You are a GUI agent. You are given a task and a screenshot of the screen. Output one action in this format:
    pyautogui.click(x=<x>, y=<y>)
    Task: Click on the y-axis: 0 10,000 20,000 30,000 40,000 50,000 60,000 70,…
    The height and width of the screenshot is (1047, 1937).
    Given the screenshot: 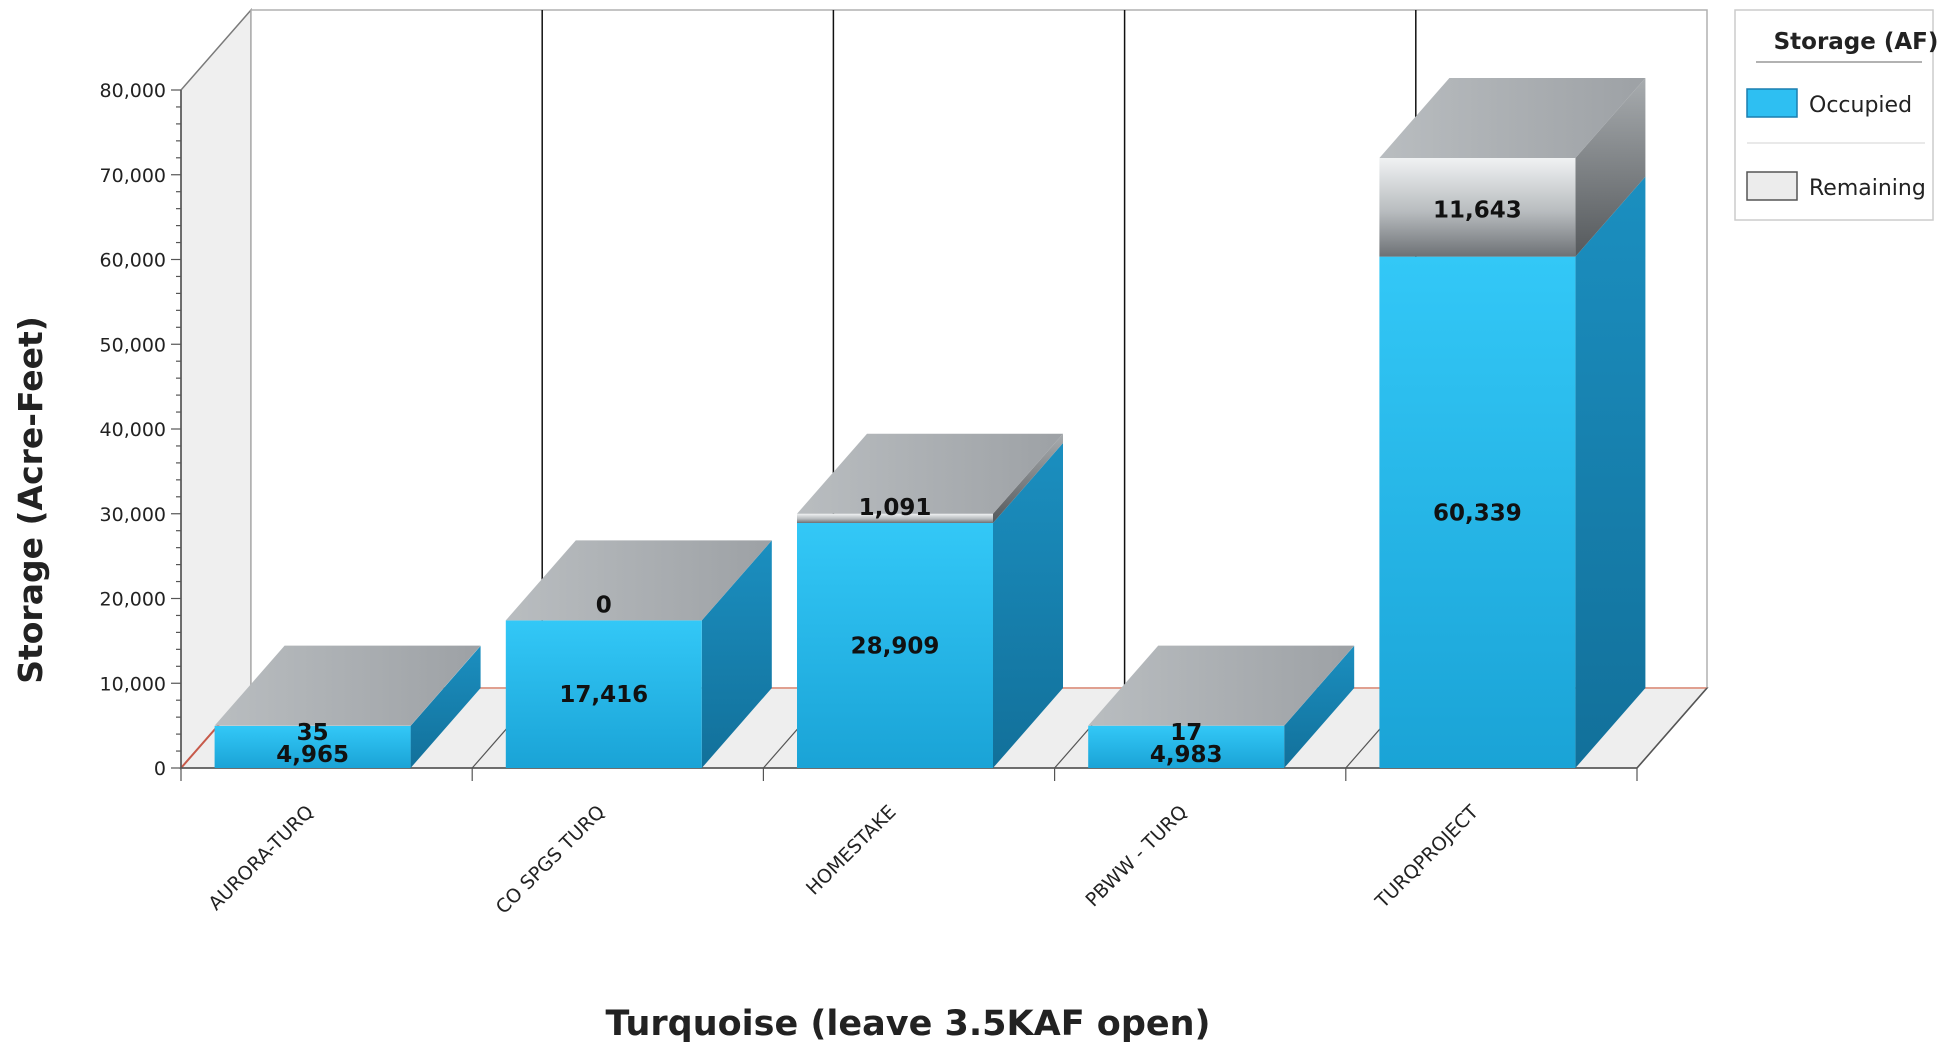 What is the action you would take?
    pyautogui.click(x=141, y=430)
    